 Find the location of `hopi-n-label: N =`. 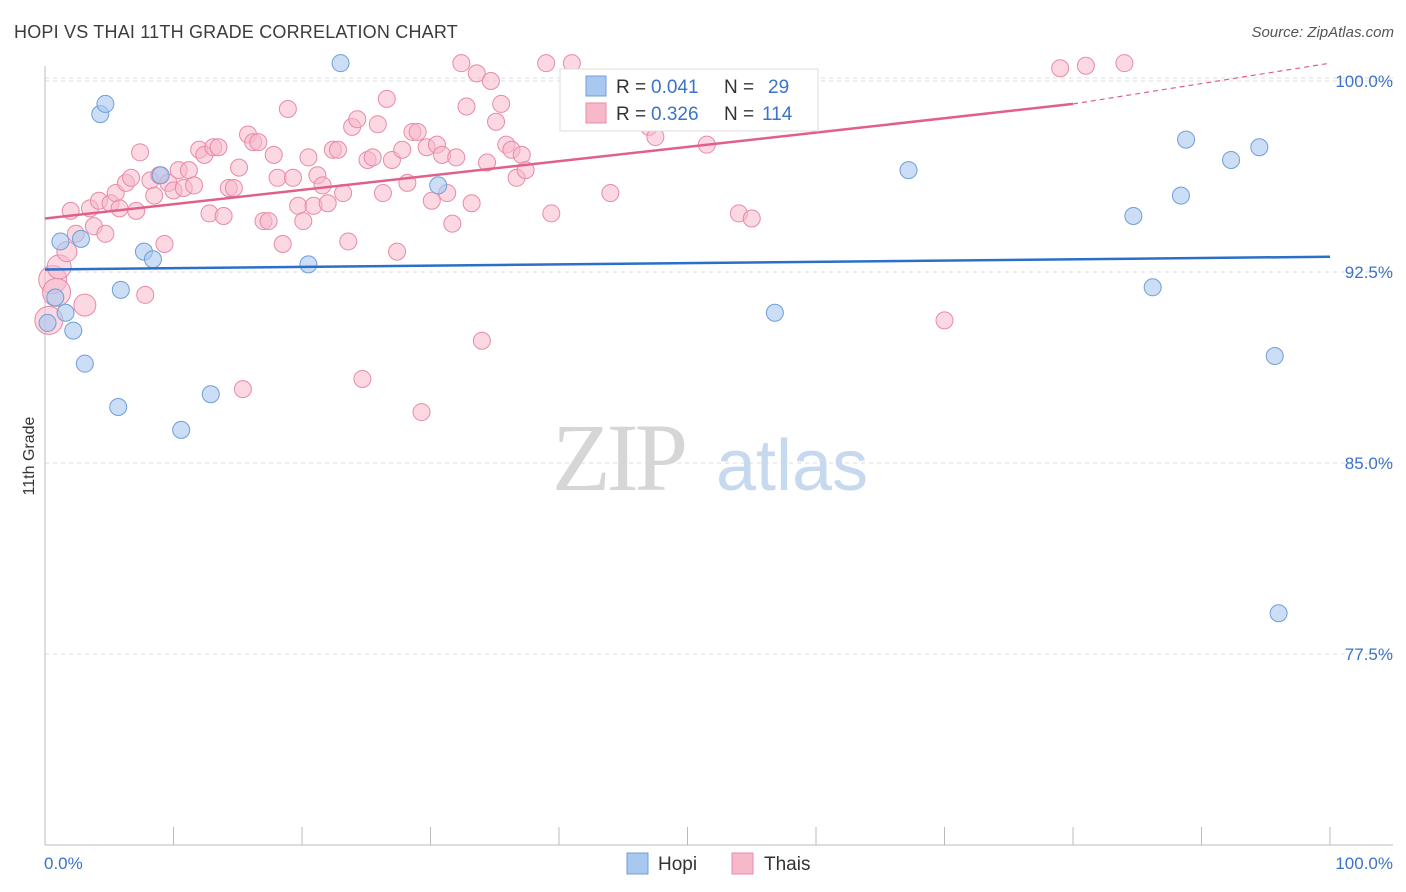

hopi-n-label: N = is located at coordinates (739, 87).